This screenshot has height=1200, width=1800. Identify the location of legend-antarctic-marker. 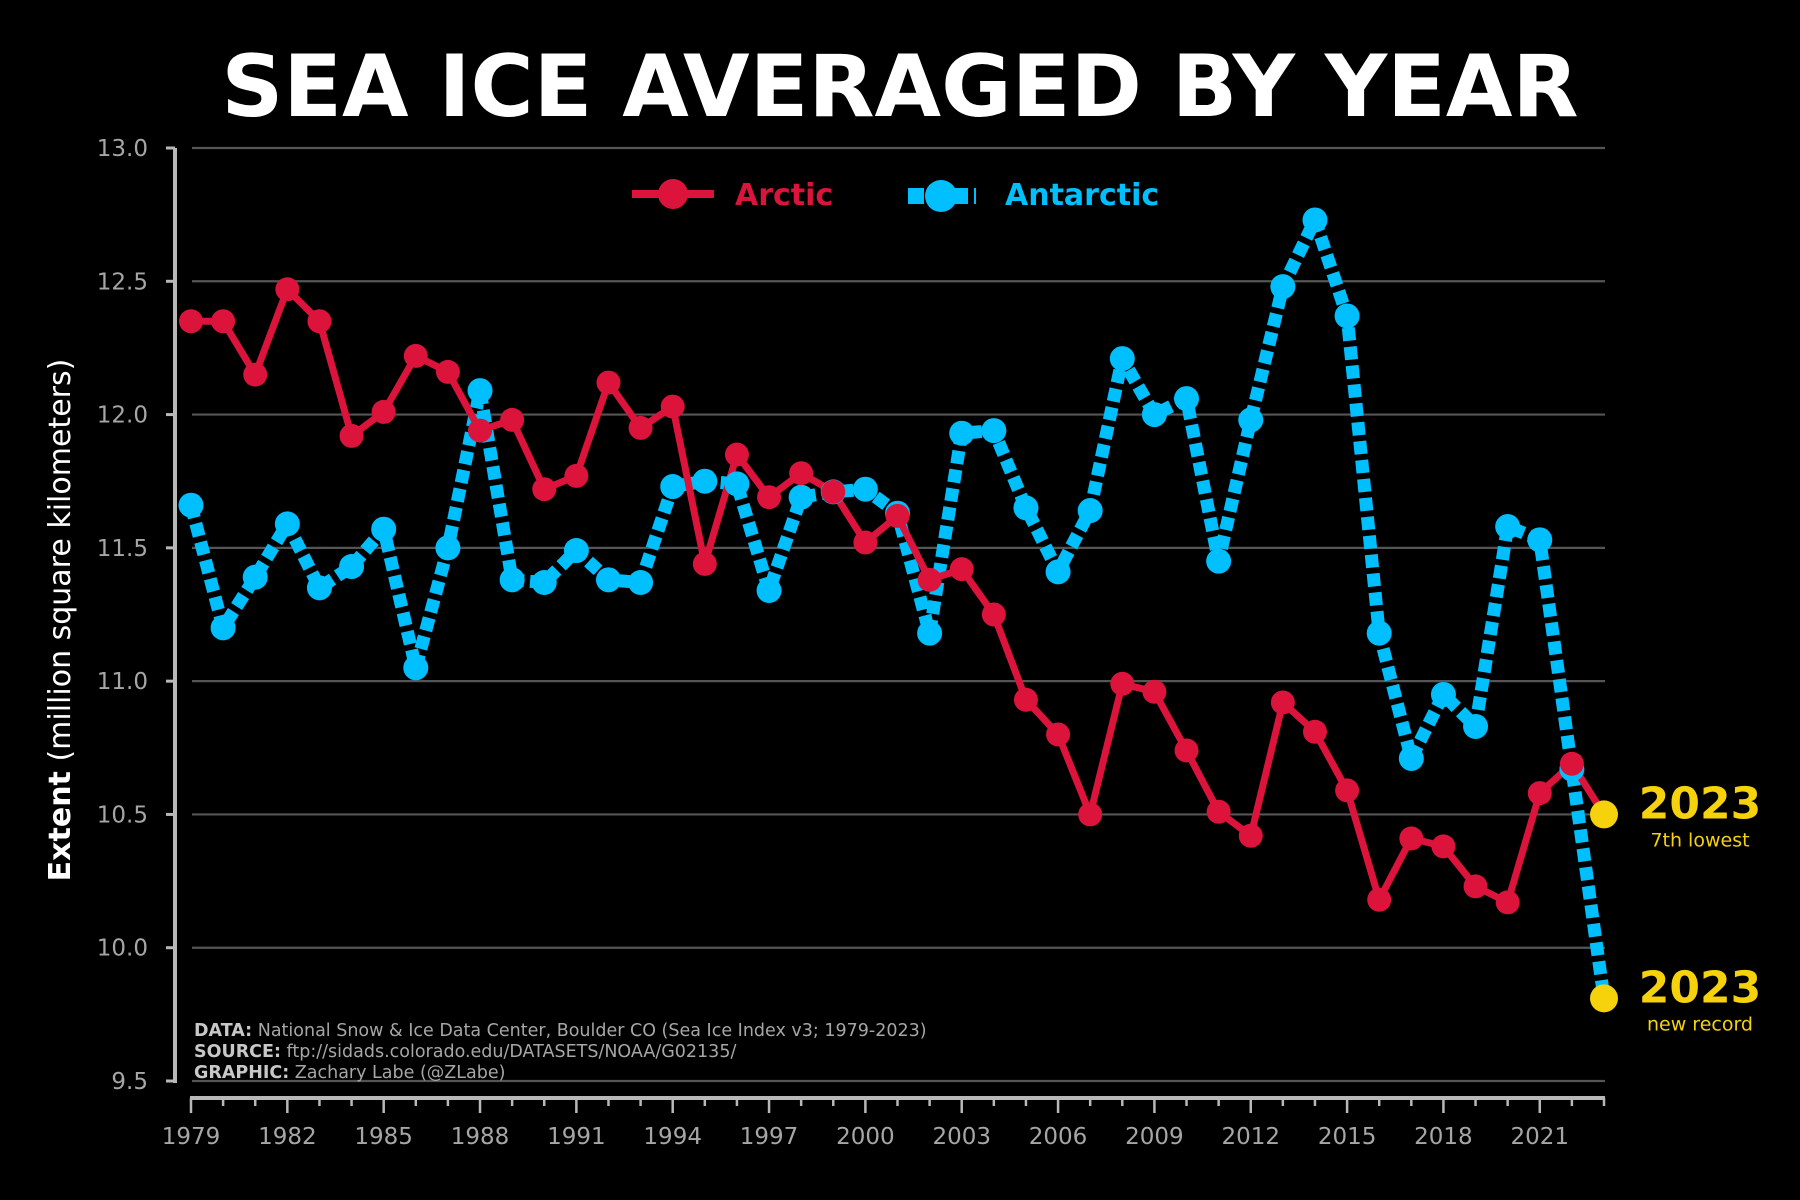
(941, 196).